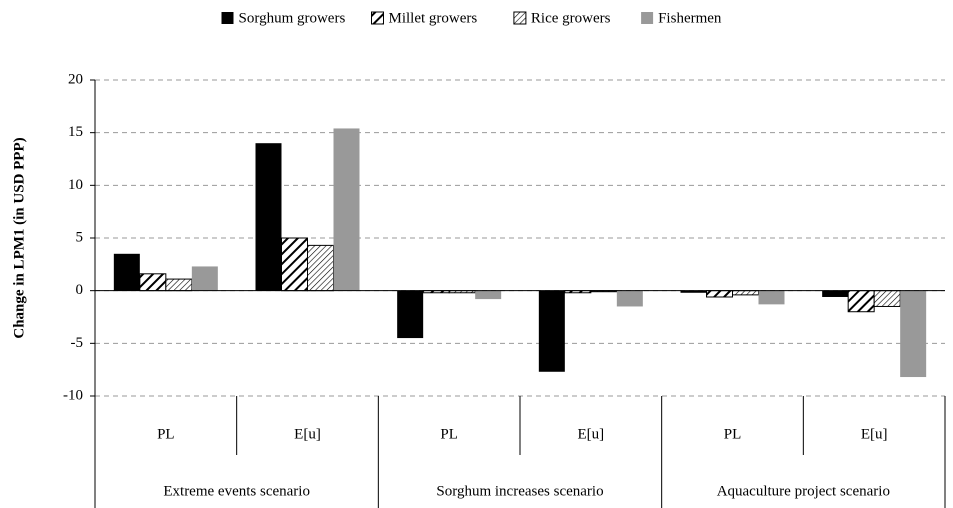 This screenshot has width=953, height=508. Describe the element at coordinates (77, 343) in the screenshot. I see `y-tick-label: -5` at that location.